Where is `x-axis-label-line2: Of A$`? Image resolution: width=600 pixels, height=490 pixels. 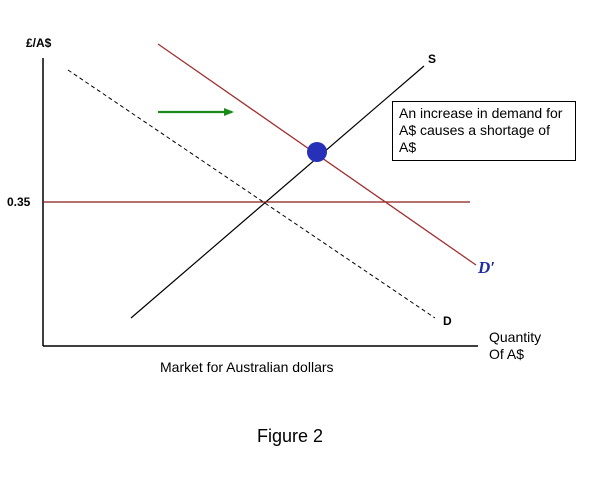 x-axis-label-line2: Of A$ is located at coordinates (507, 354).